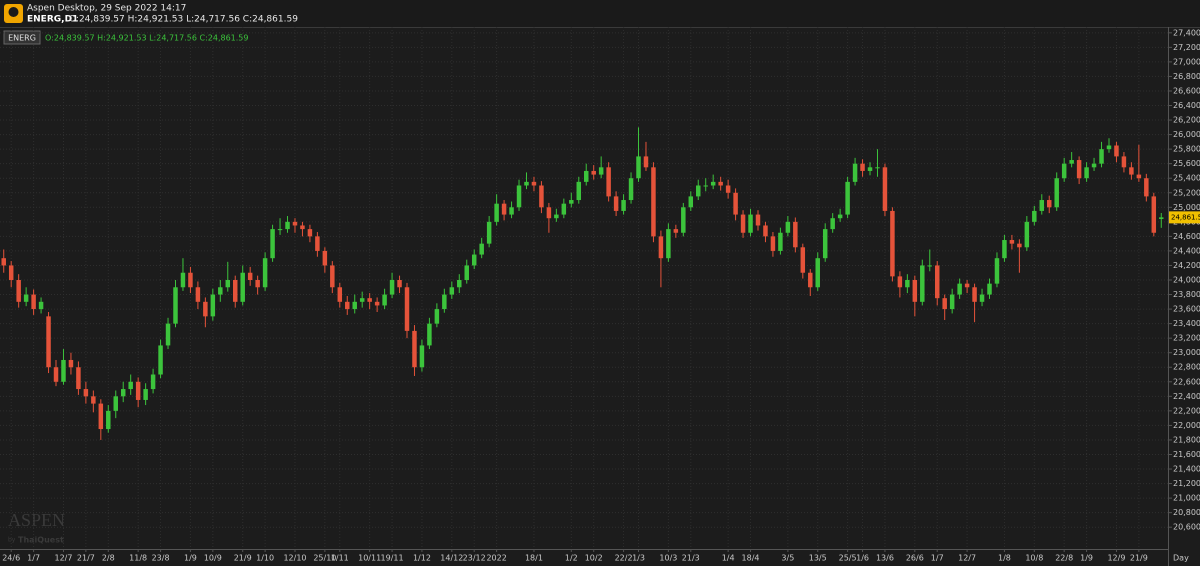 This screenshot has height=566, width=1200. I want to click on y-tick-label: 25,000.00, so click(1186, 207).